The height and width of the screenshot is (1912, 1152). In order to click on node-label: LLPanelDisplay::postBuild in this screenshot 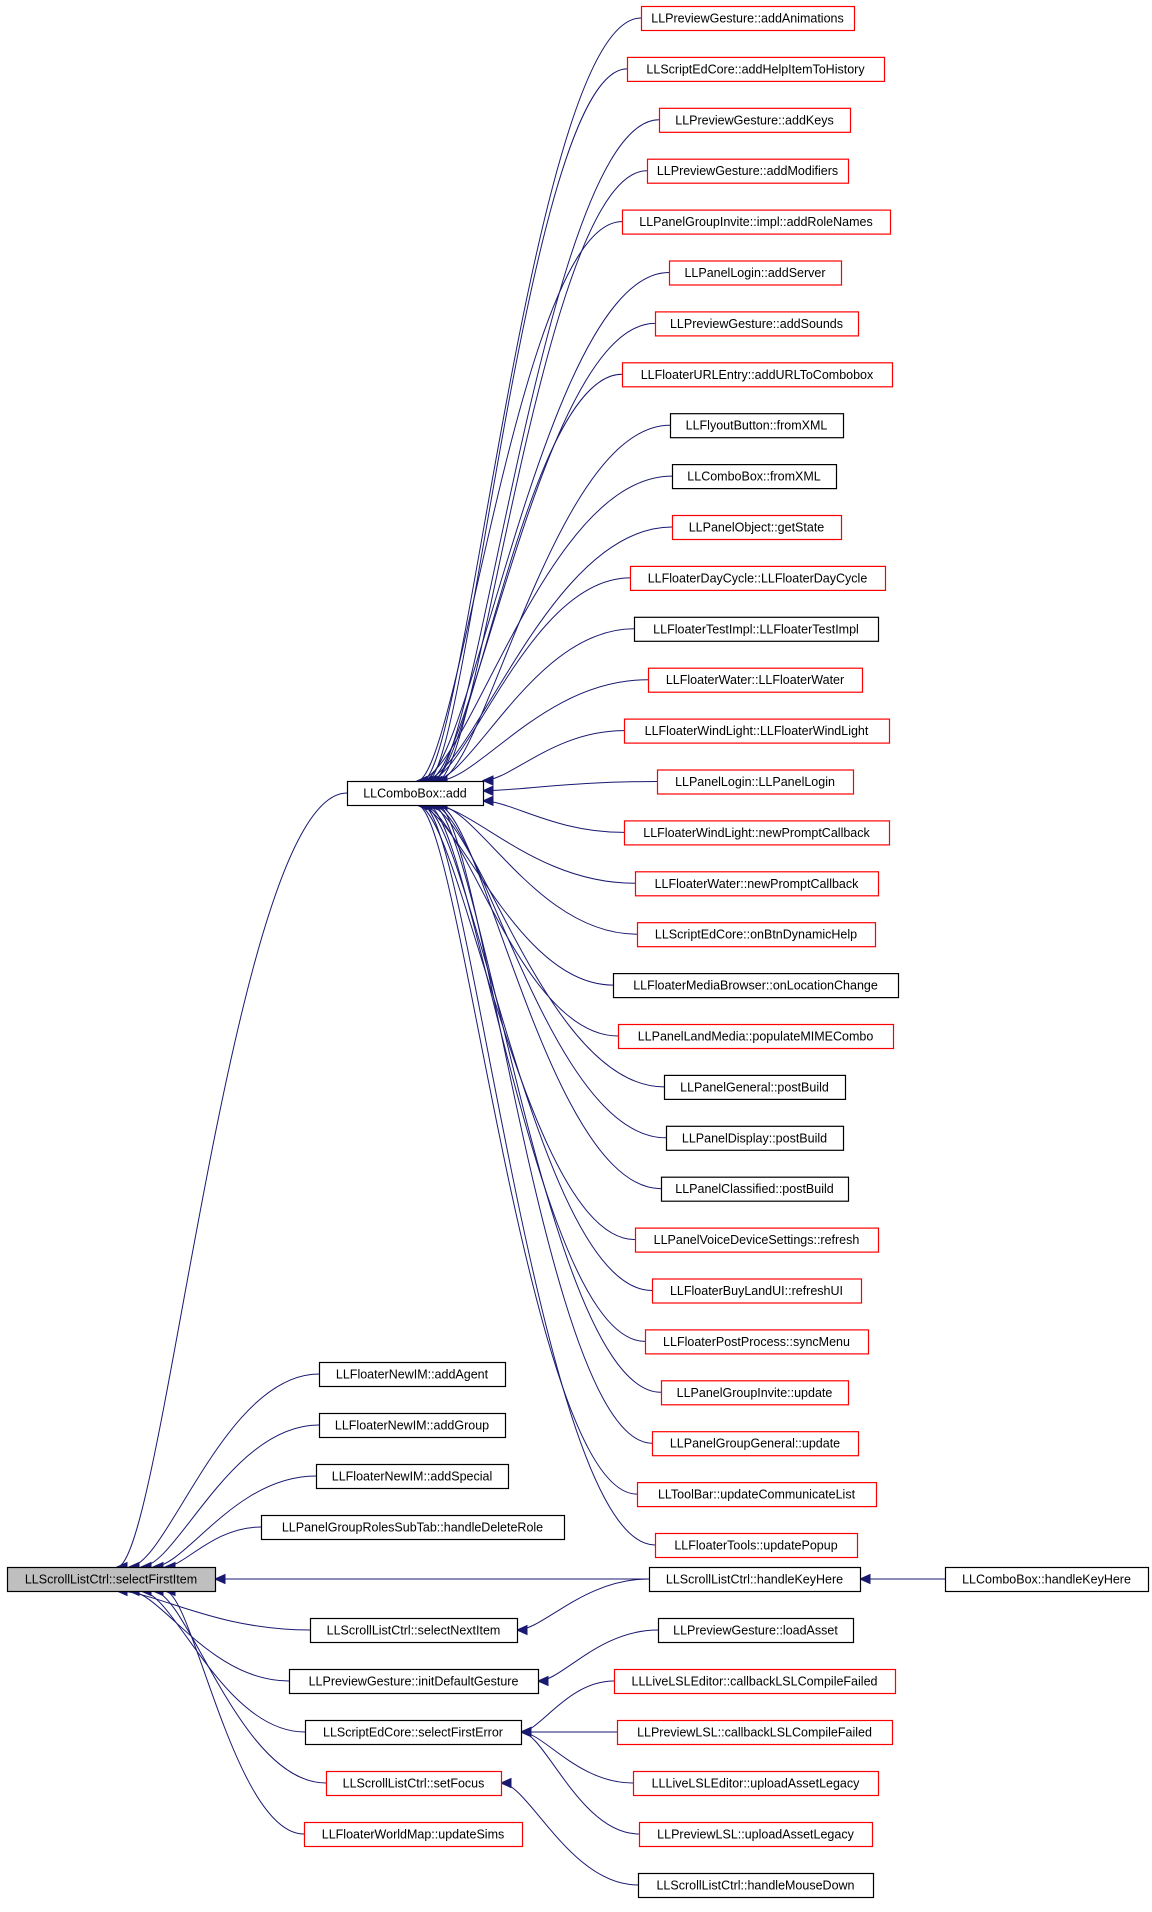, I will do `click(754, 1138)`.